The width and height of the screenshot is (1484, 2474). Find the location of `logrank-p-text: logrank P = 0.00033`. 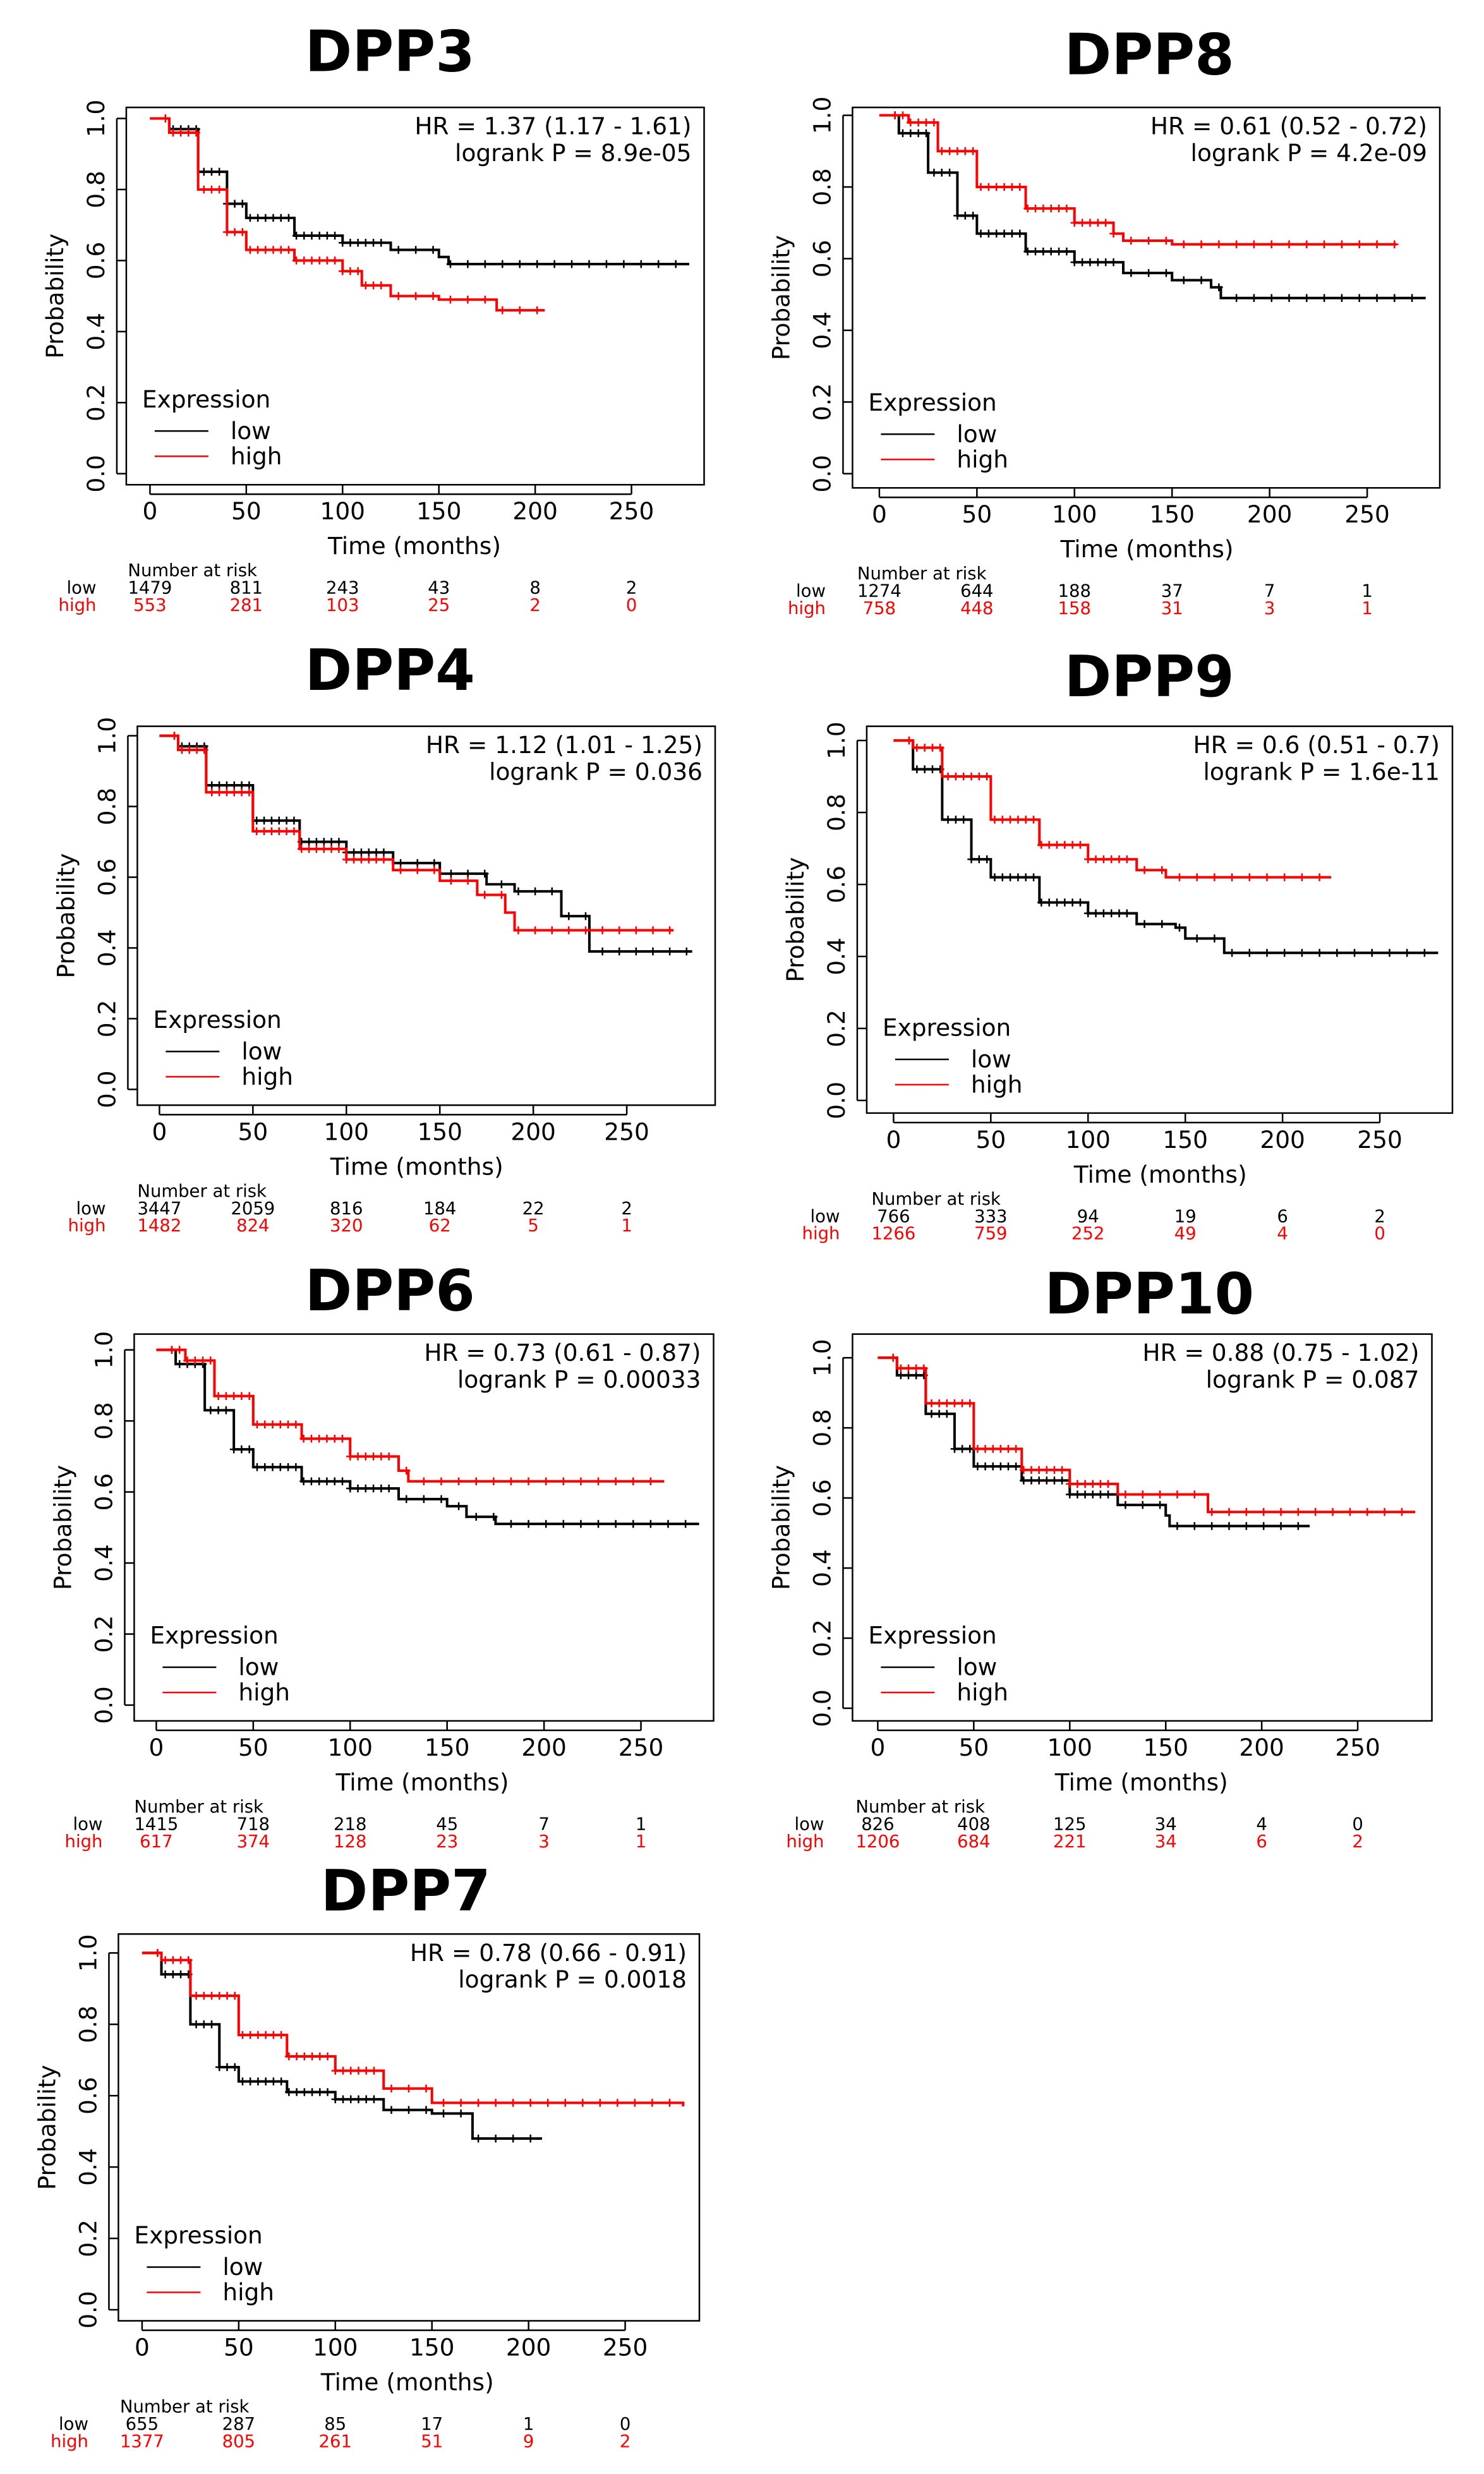

logrank-p-text: logrank P = 0.00033 is located at coordinates (579, 1380).